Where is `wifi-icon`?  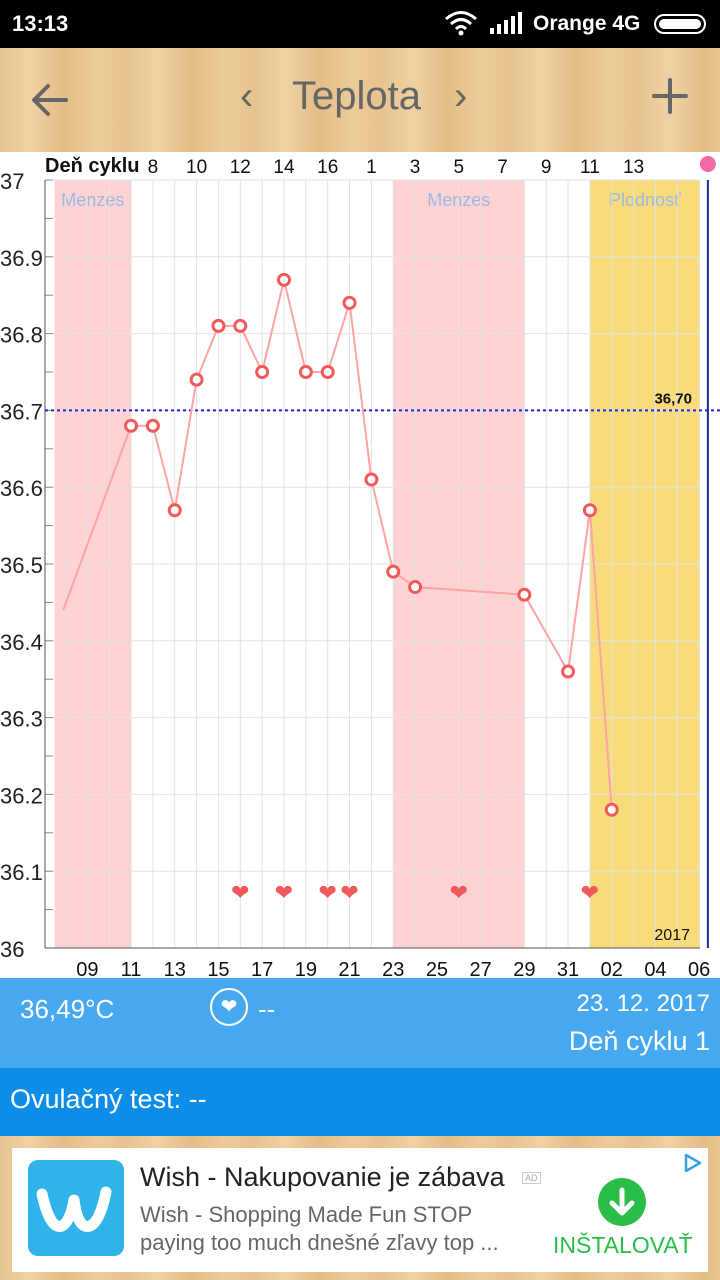 wifi-icon is located at coordinates (461, 25).